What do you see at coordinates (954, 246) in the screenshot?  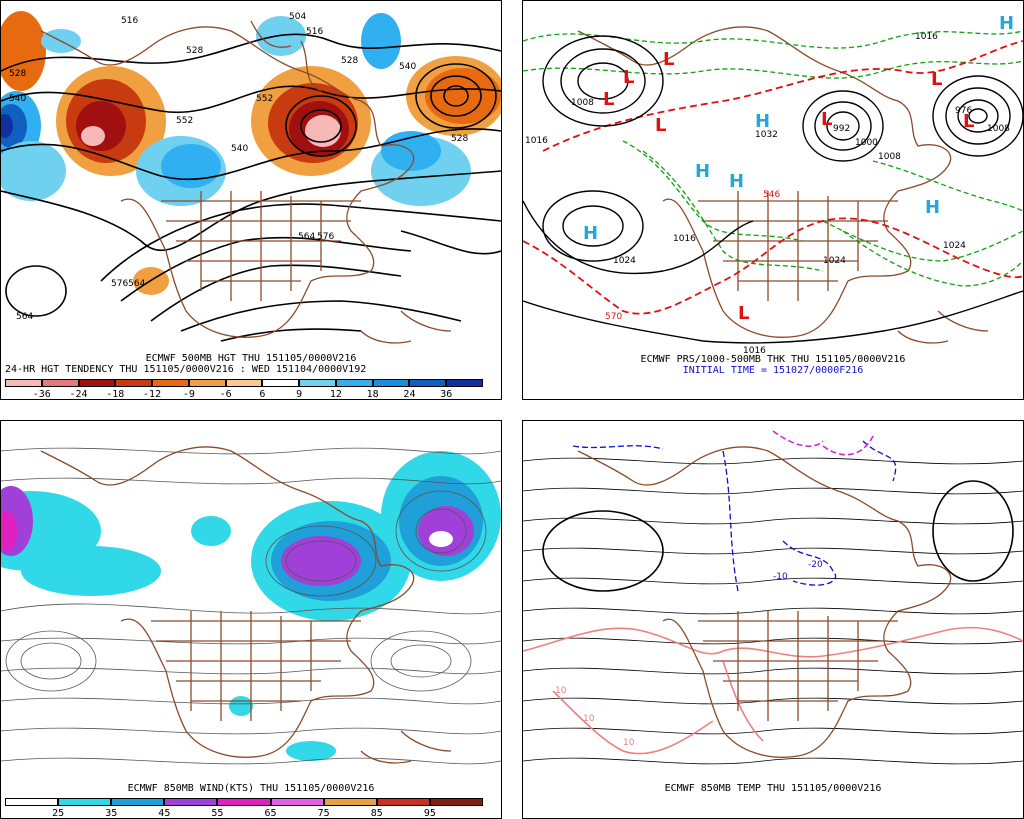 I see `contour-label: 1024` at bounding box center [954, 246].